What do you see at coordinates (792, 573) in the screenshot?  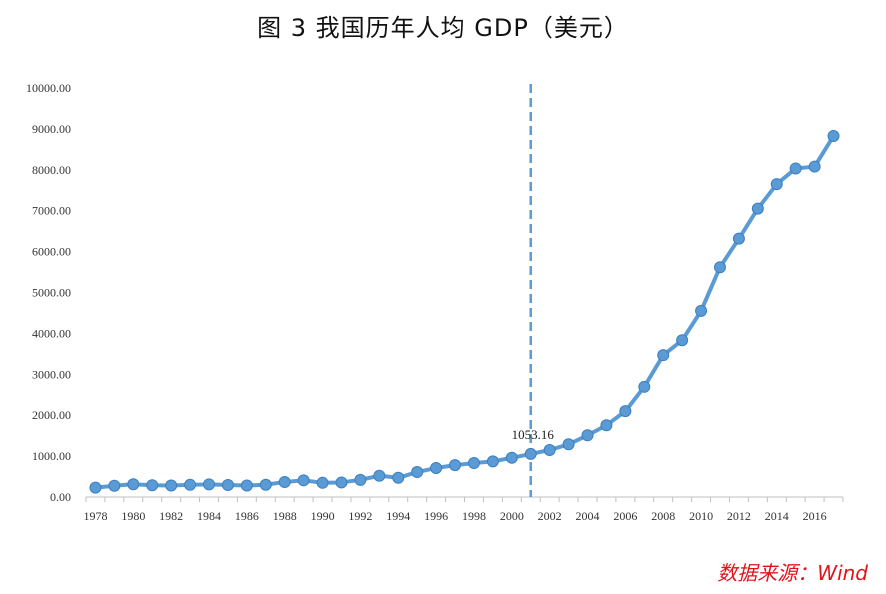 I see `source-note: 数据来源：Wind` at bounding box center [792, 573].